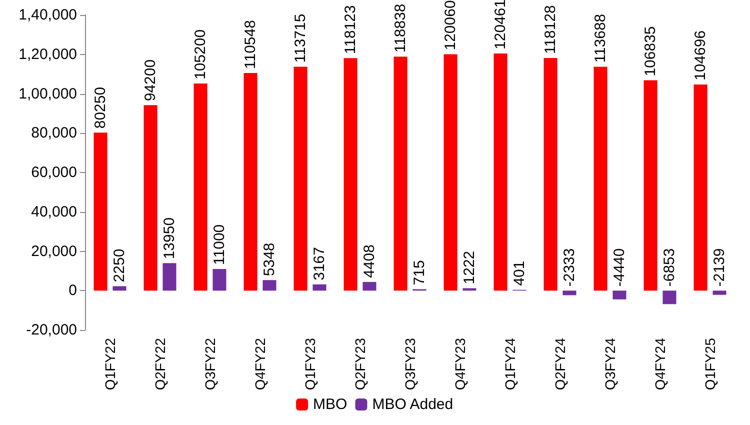  I want to click on x-tick-label: Q3FY22, so click(210, 364).